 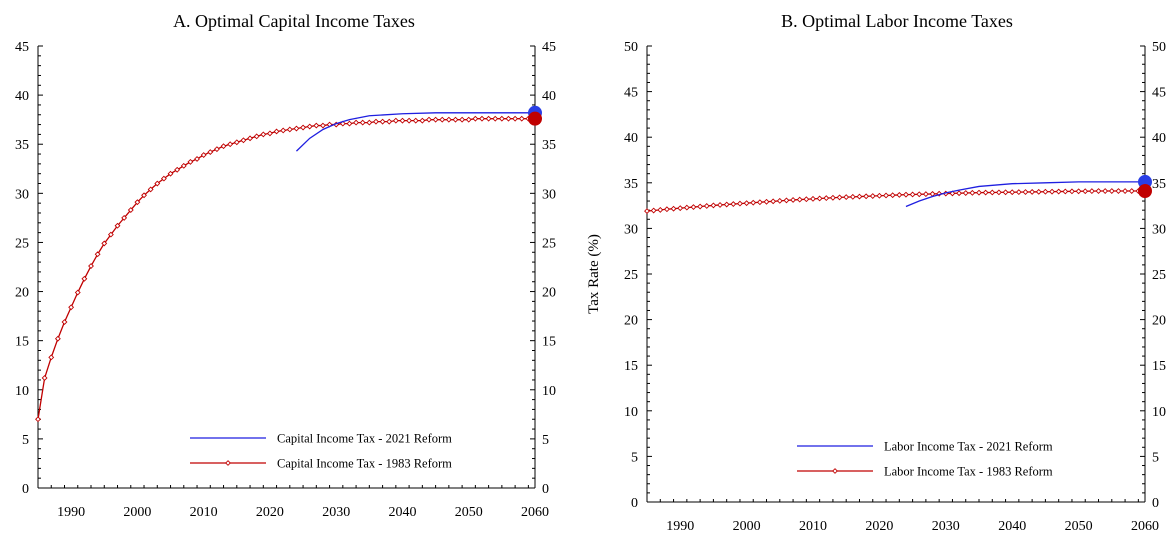 I want to click on y-tick-label-right: 45, so click(x=549, y=47).